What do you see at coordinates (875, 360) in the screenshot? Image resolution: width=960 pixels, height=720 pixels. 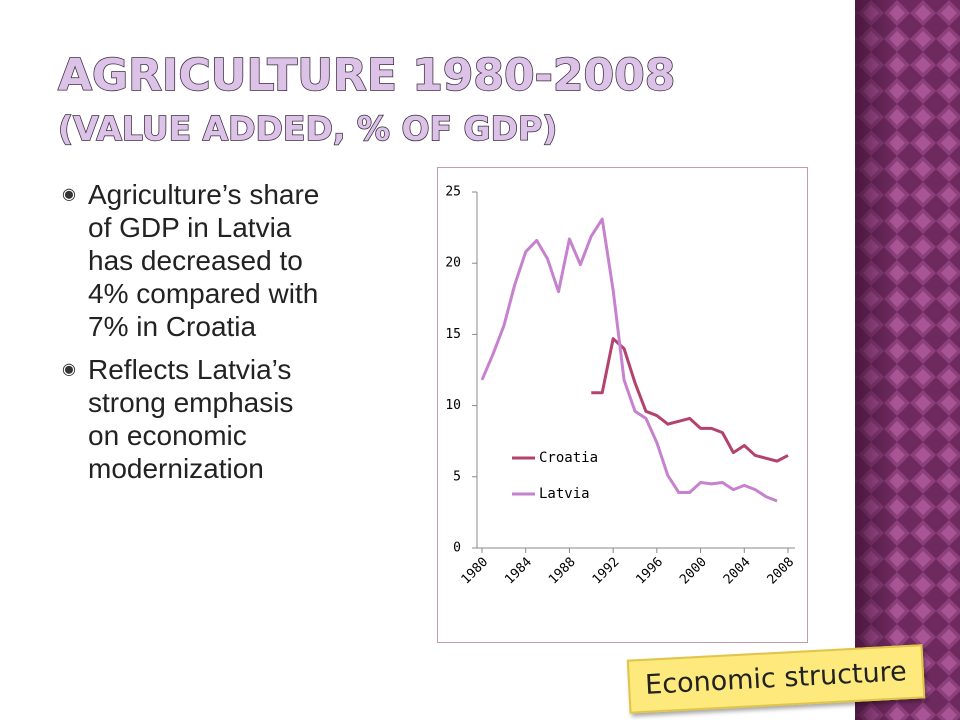 I see `side-shade` at bounding box center [875, 360].